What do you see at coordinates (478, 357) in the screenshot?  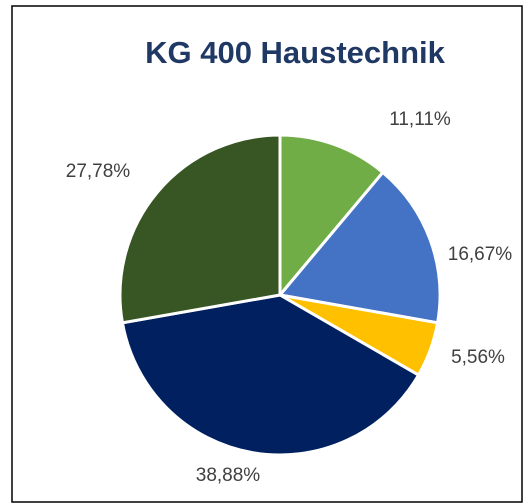 I see `data-label: 5,56%` at bounding box center [478, 357].